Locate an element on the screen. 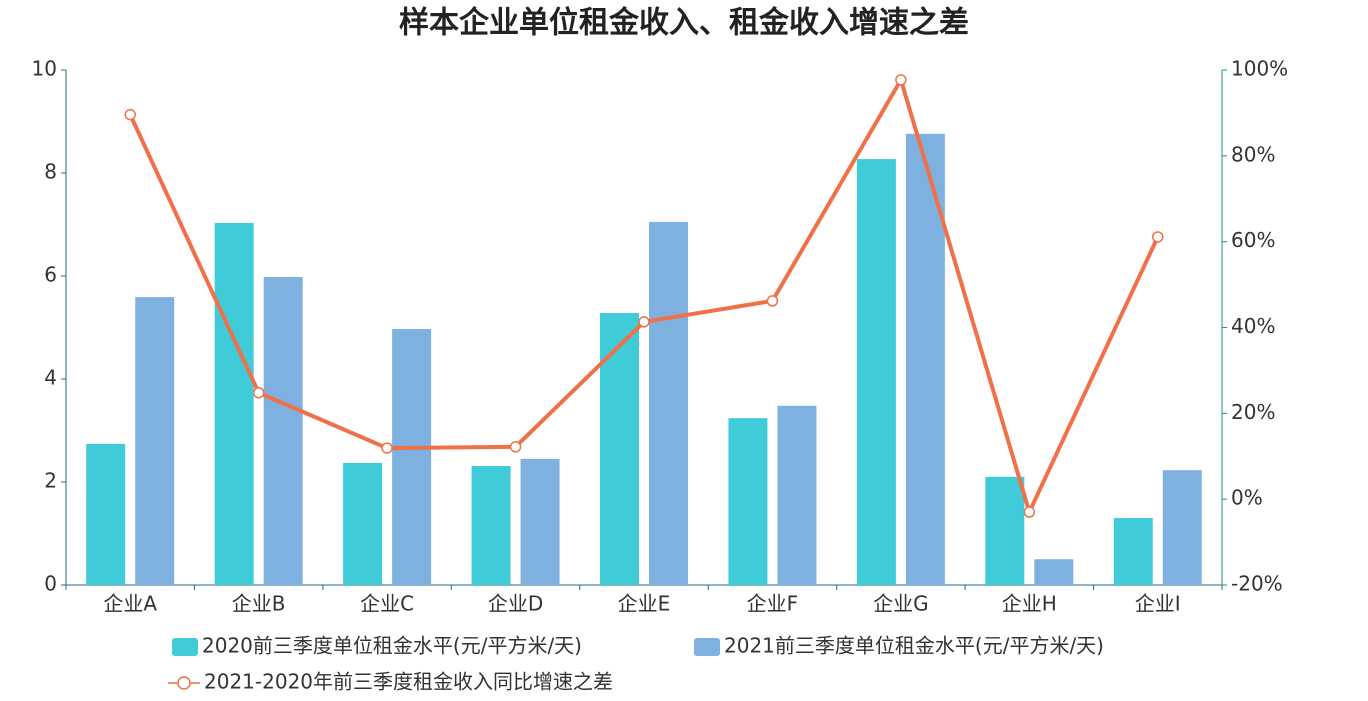 This screenshot has width=1368, height=701. y2-tick-label: -20% is located at coordinates (1257, 584).